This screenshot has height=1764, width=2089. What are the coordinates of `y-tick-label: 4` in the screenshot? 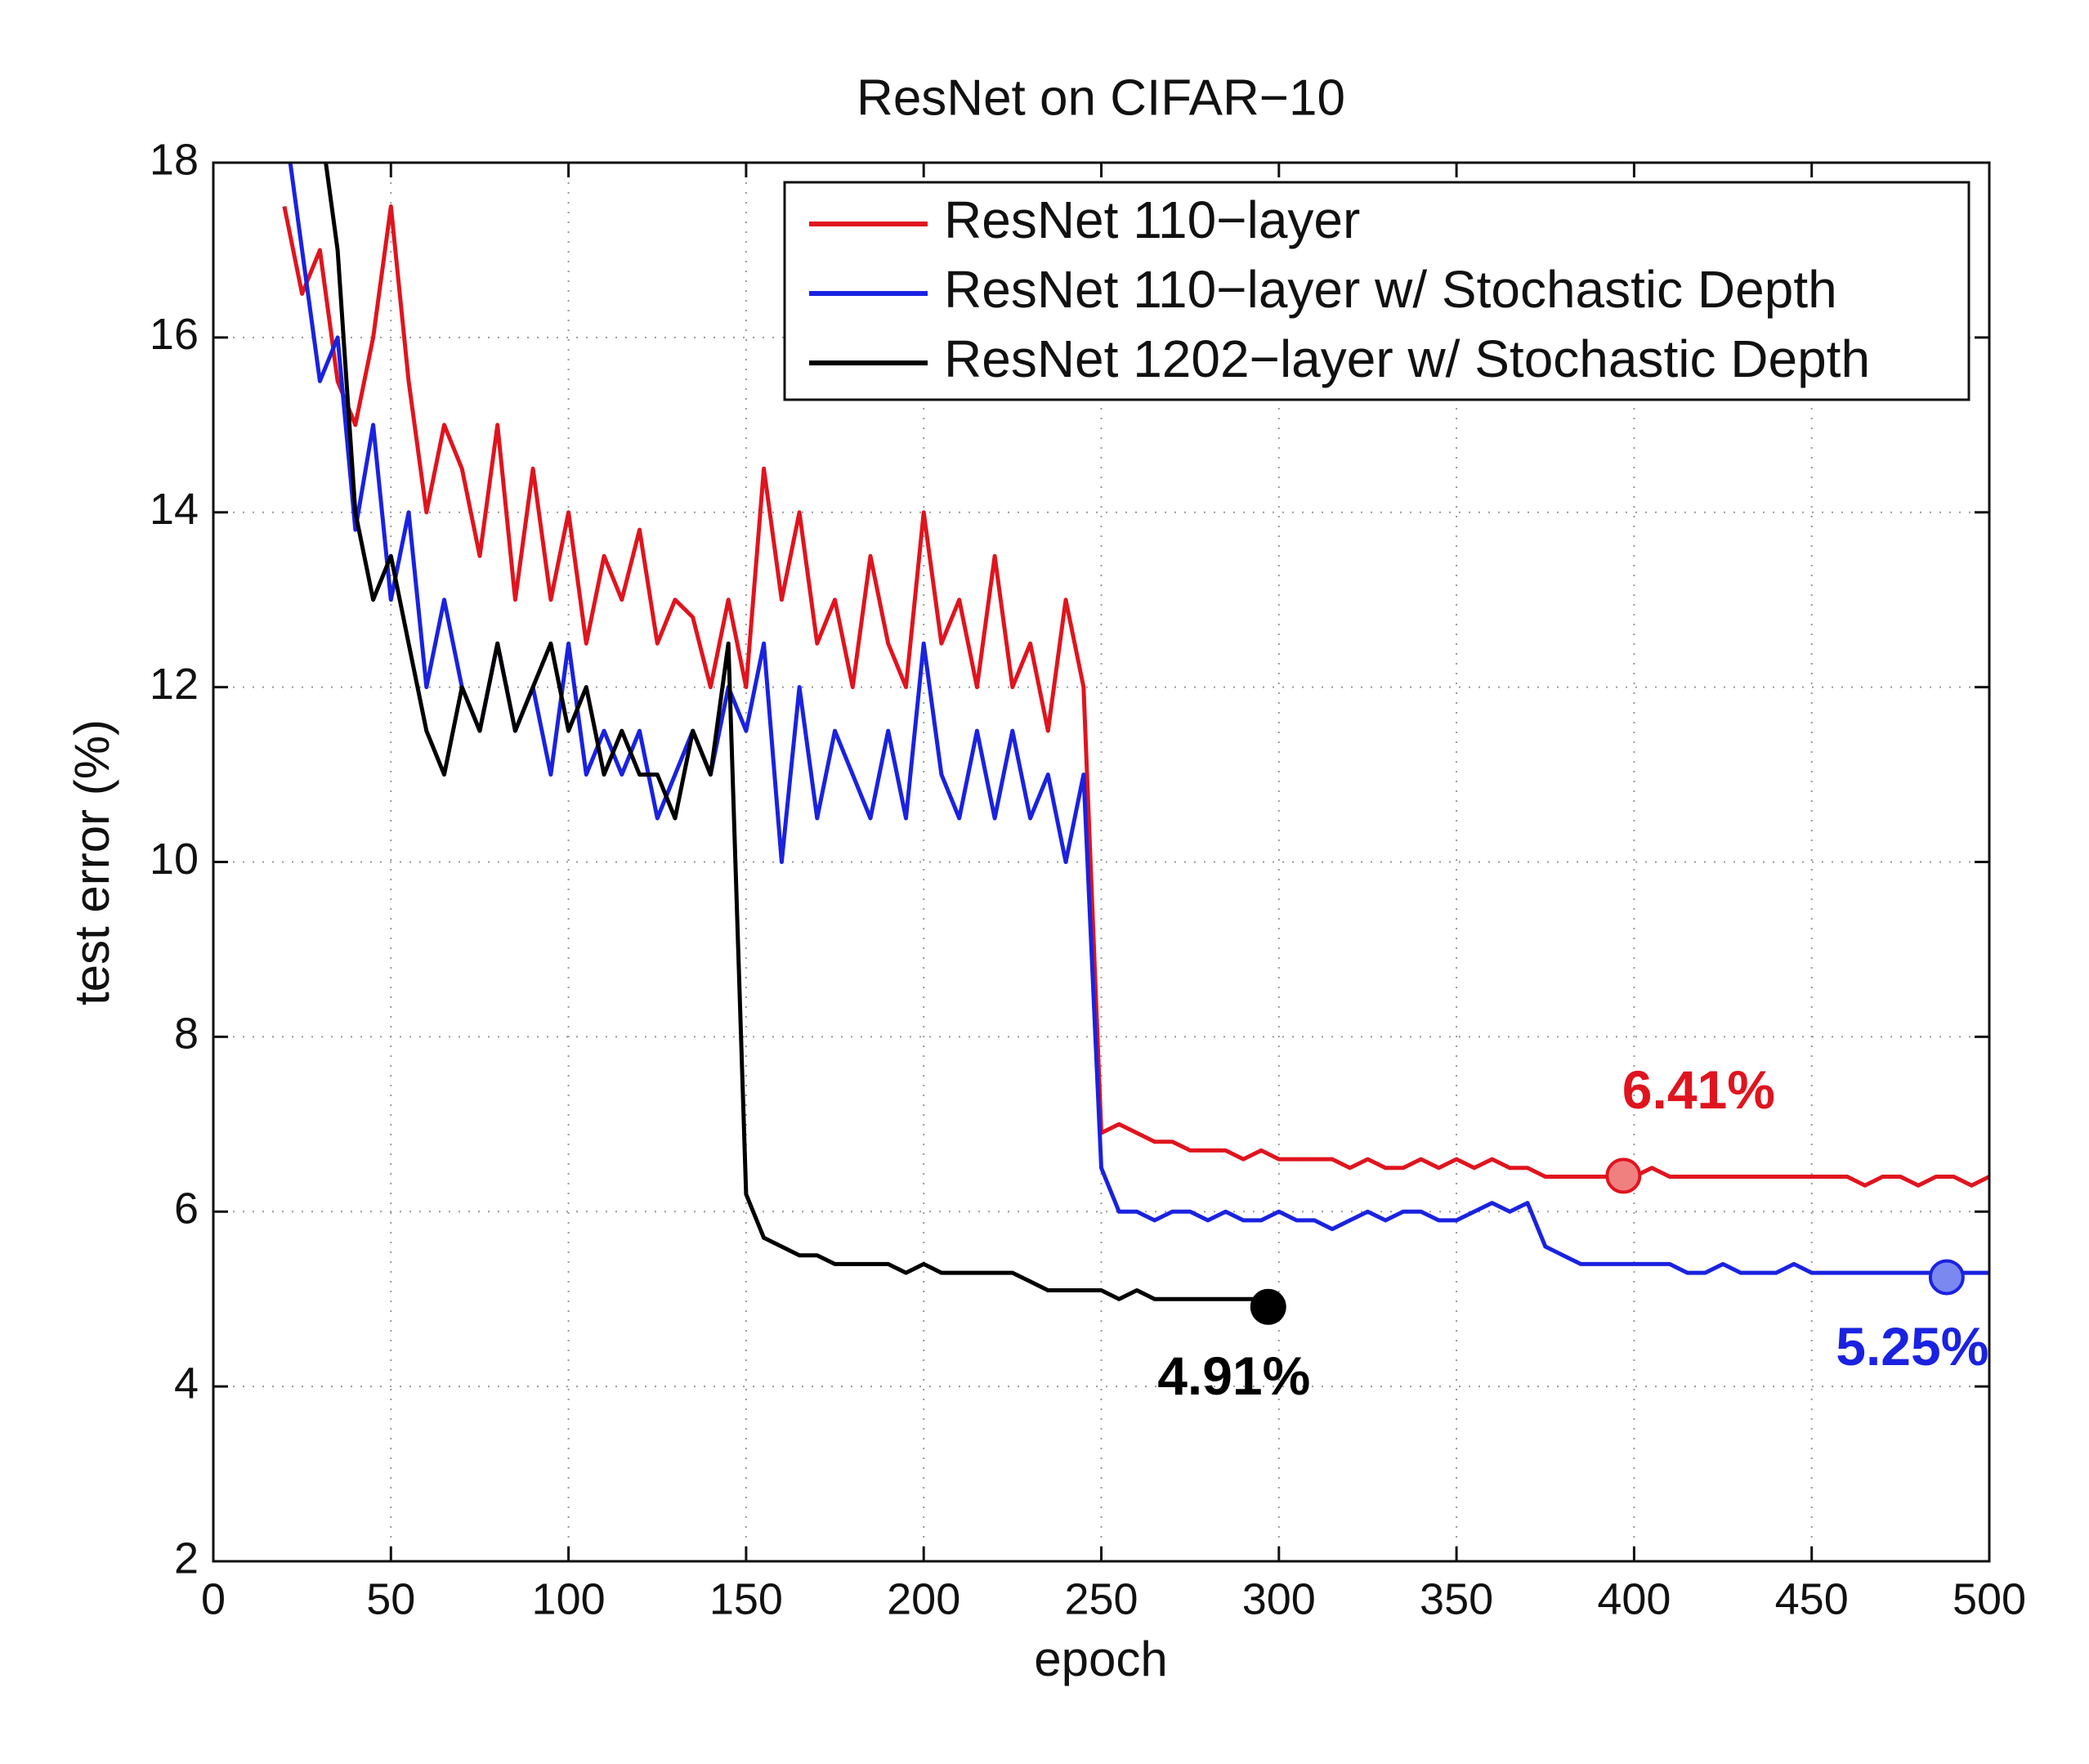 It's located at (186, 1383).